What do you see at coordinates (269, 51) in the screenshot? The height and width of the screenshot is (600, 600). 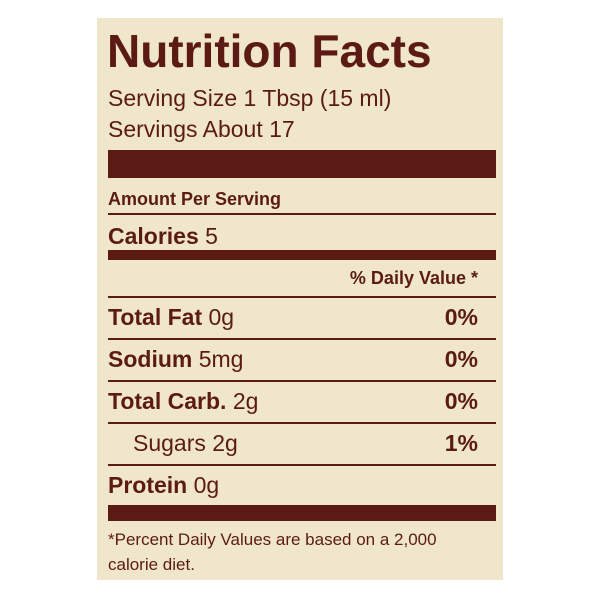 I see `title: Nutrition Facts` at bounding box center [269, 51].